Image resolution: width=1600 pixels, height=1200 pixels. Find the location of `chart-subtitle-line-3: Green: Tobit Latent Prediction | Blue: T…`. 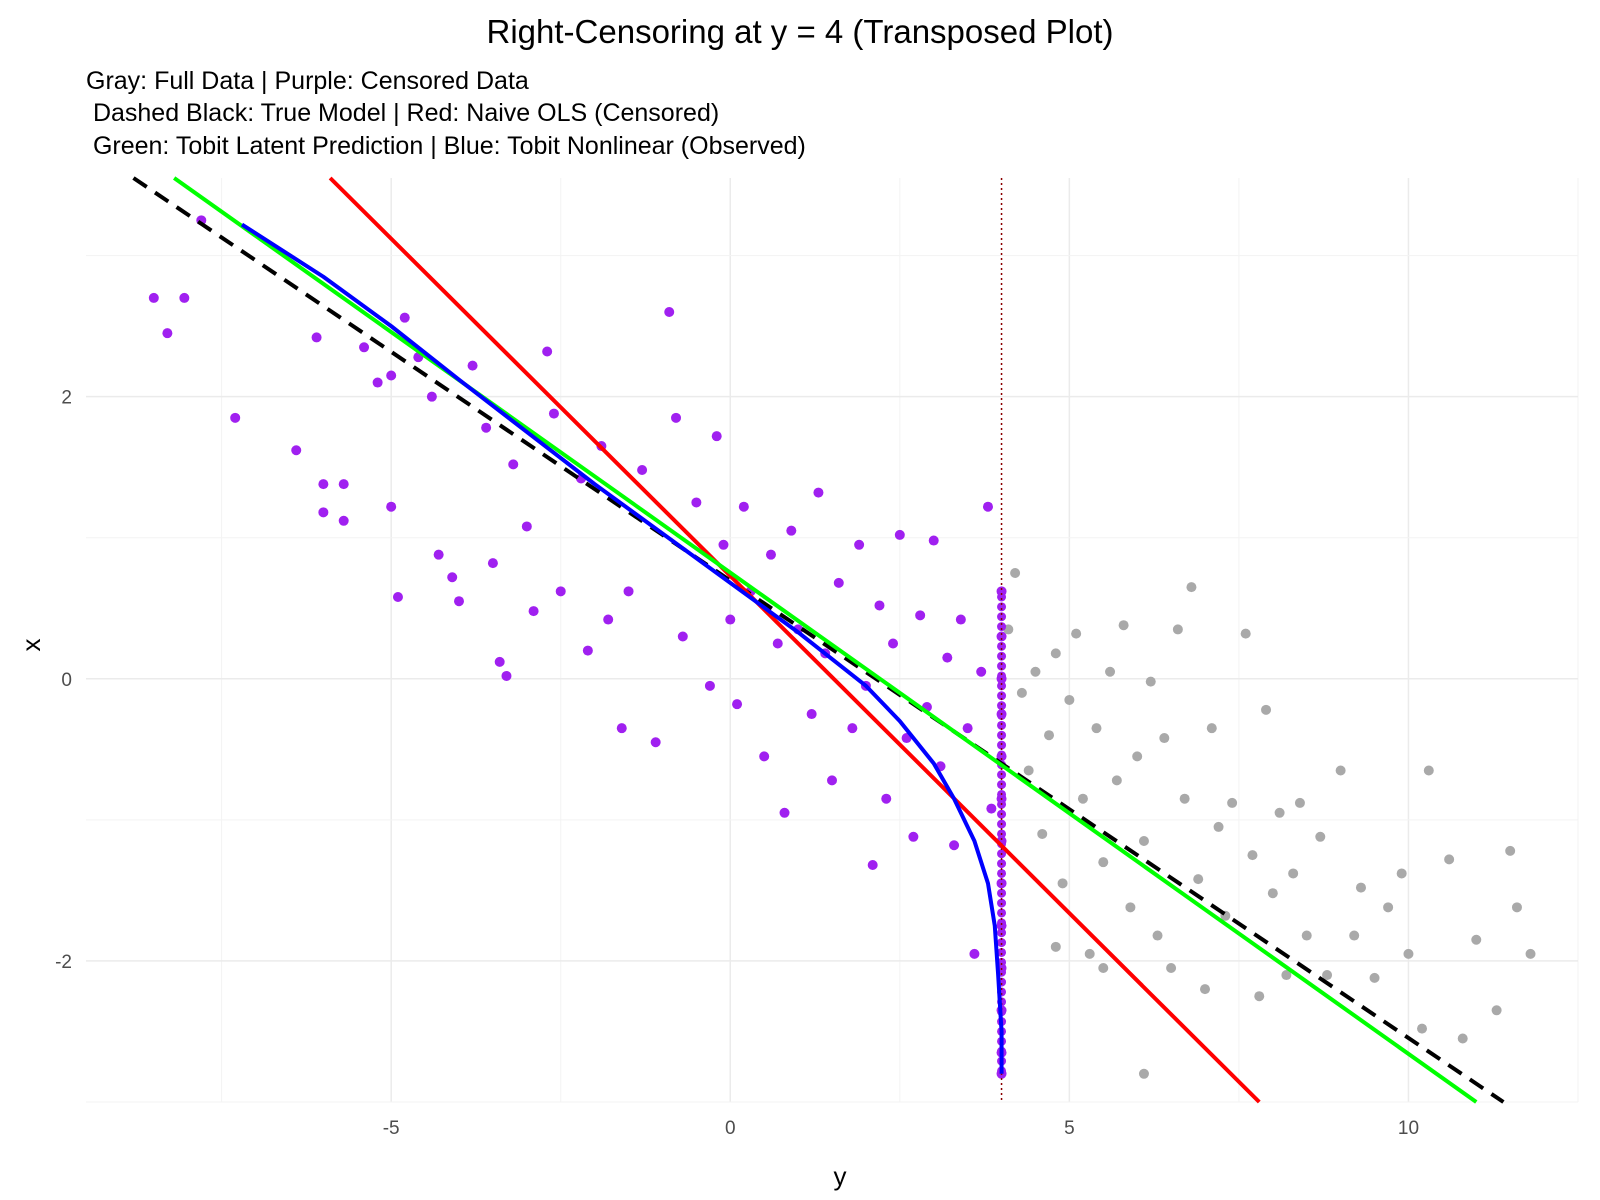

chart-subtitle-line-3: Green: Tobit Latent Prediction | Blue: T… is located at coordinates (446, 146).